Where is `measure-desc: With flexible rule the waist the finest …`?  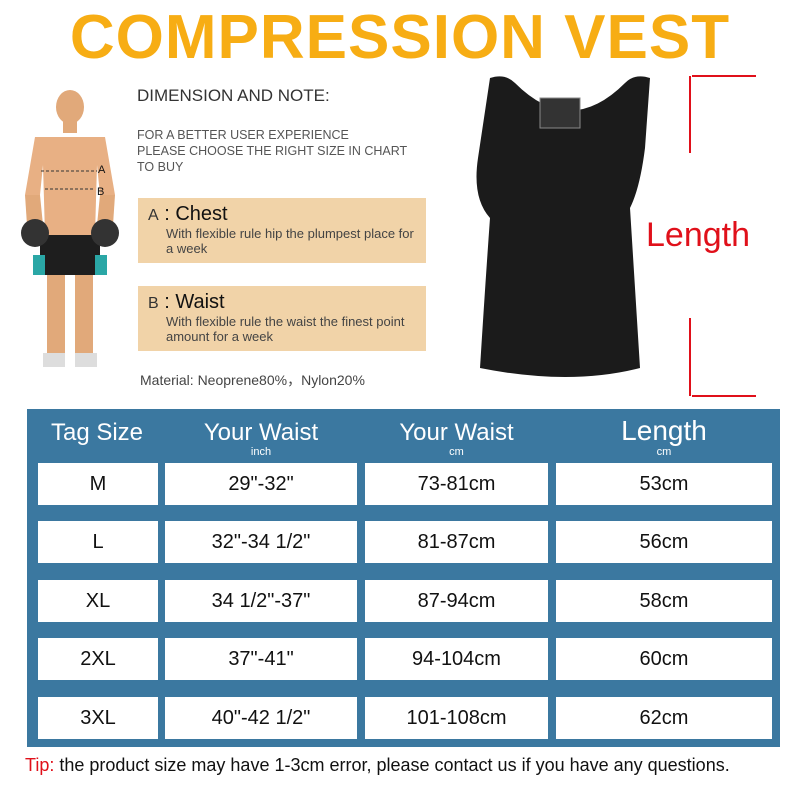
measure-desc: With flexible rule the waist the finest … is located at coordinates (285, 329).